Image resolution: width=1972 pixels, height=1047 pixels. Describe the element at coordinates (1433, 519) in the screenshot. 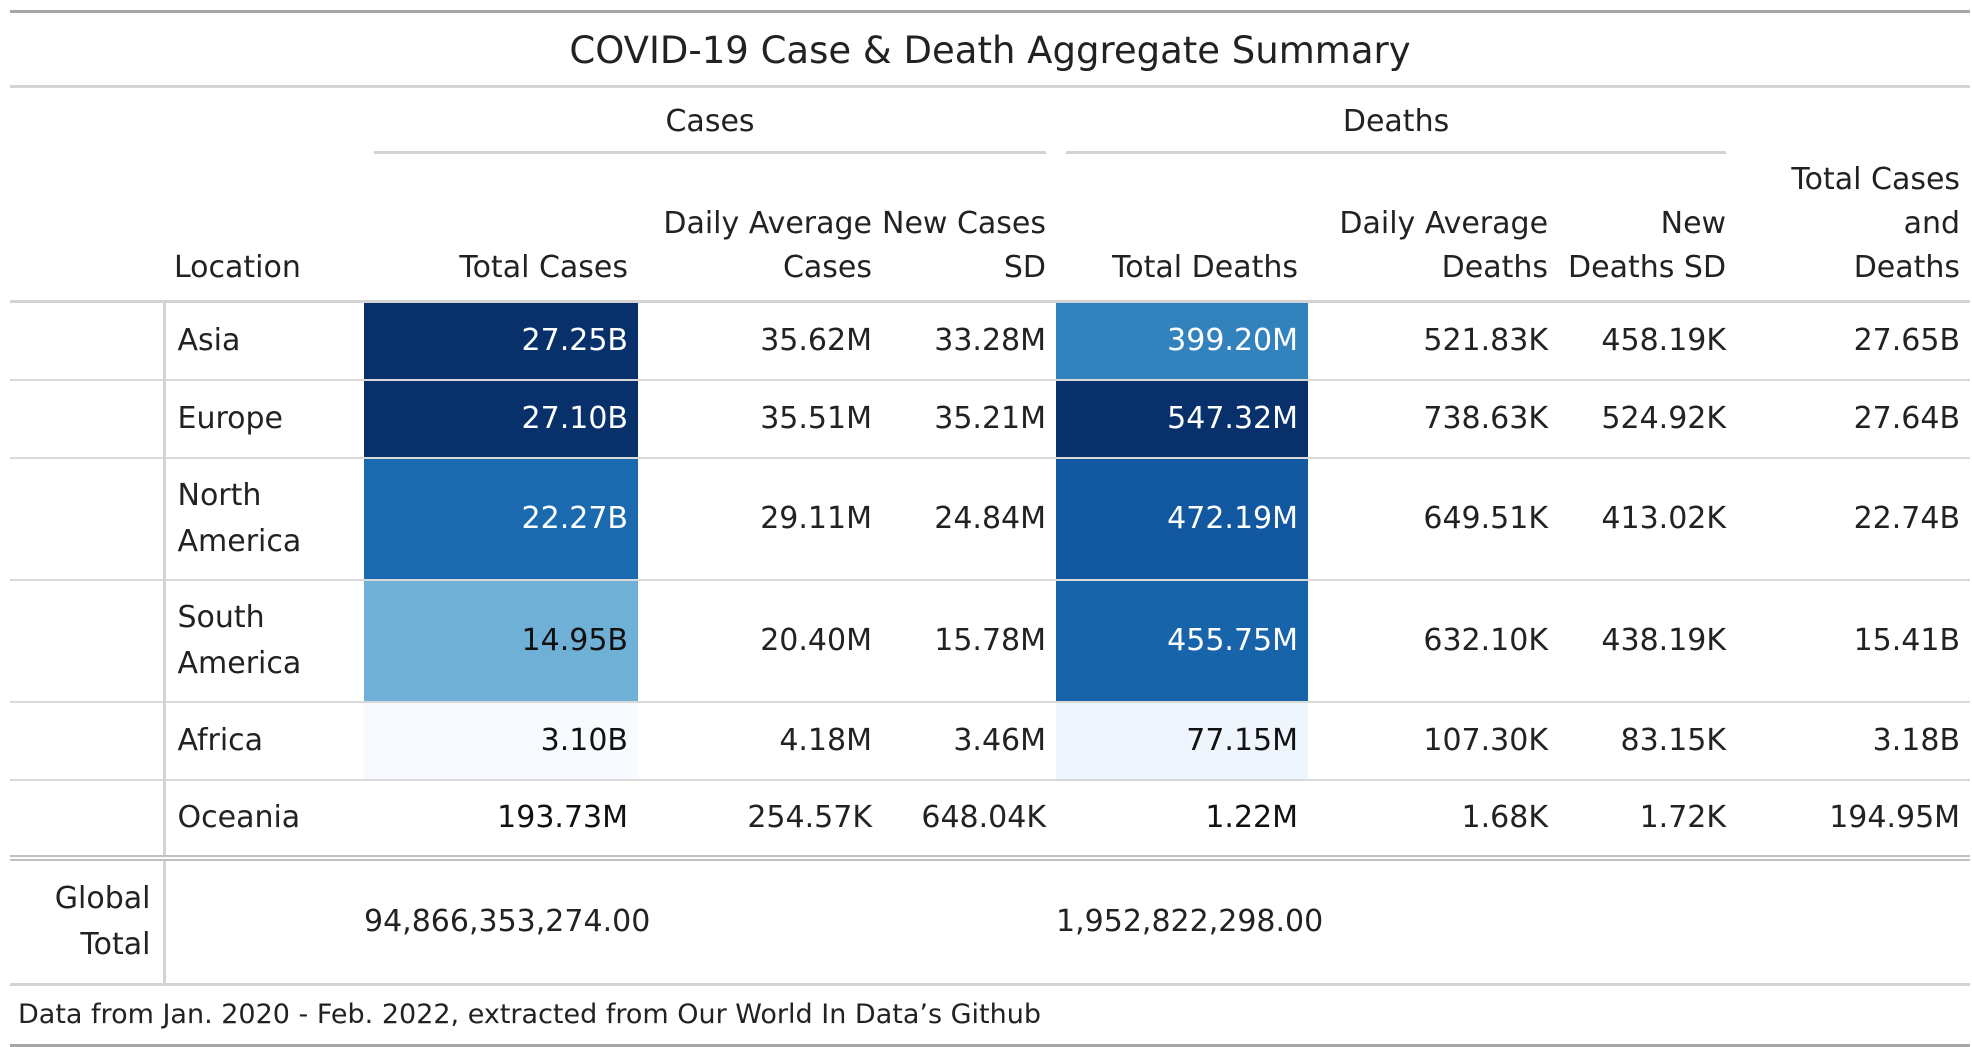

I see `daily-average-deaths-cell: 649.51K` at that location.